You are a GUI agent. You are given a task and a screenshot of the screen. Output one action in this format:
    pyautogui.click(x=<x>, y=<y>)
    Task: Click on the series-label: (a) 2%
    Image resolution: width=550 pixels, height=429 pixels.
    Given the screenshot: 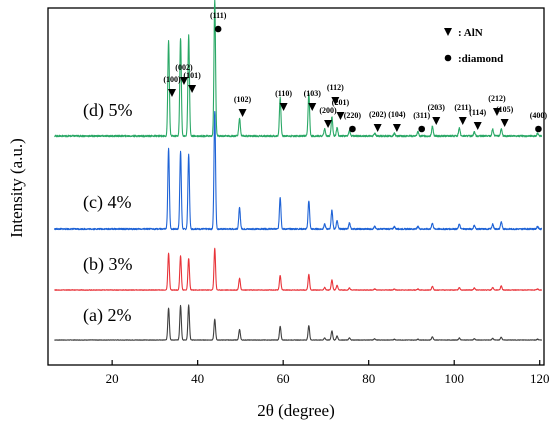 What is the action you would take?
    pyautogui.click(x=107, y=315)
    